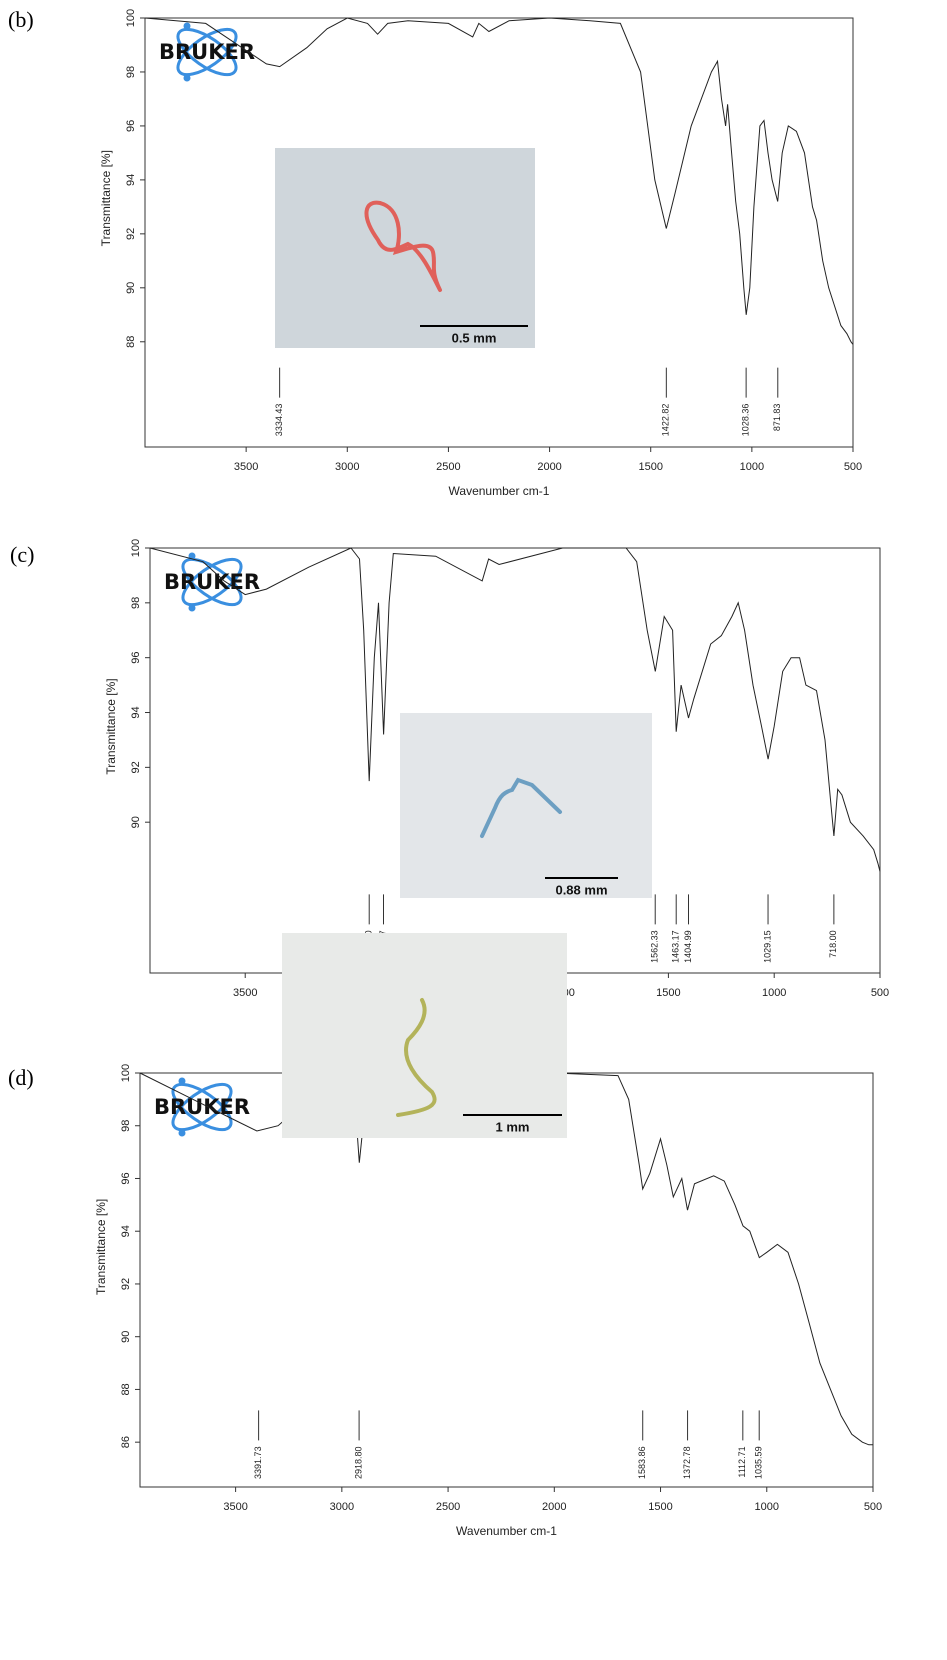  What do you see at coordinates (513, 1126) in the screenshot?
I see `scale-label: 1 mm` at bounding box center [513, 1126].